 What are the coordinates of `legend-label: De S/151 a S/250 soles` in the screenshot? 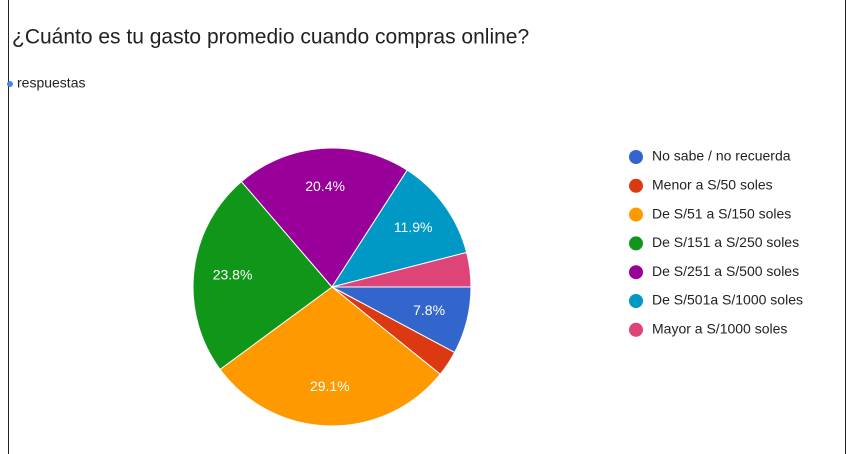 It's located at (725, 242).